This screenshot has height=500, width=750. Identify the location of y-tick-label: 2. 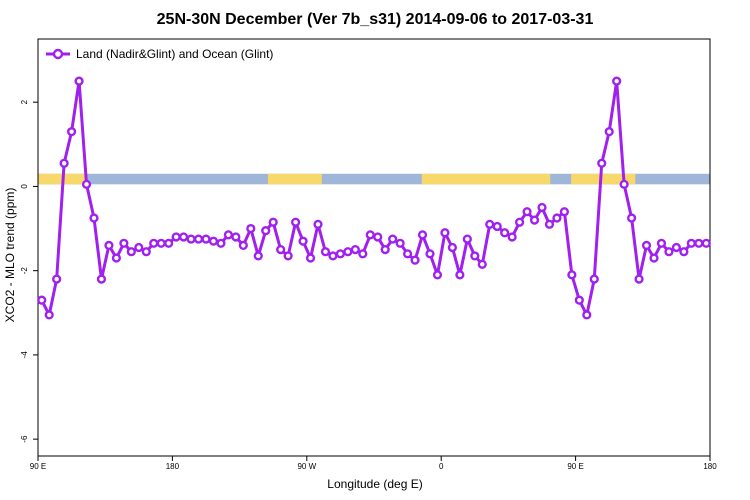
(24, 101).